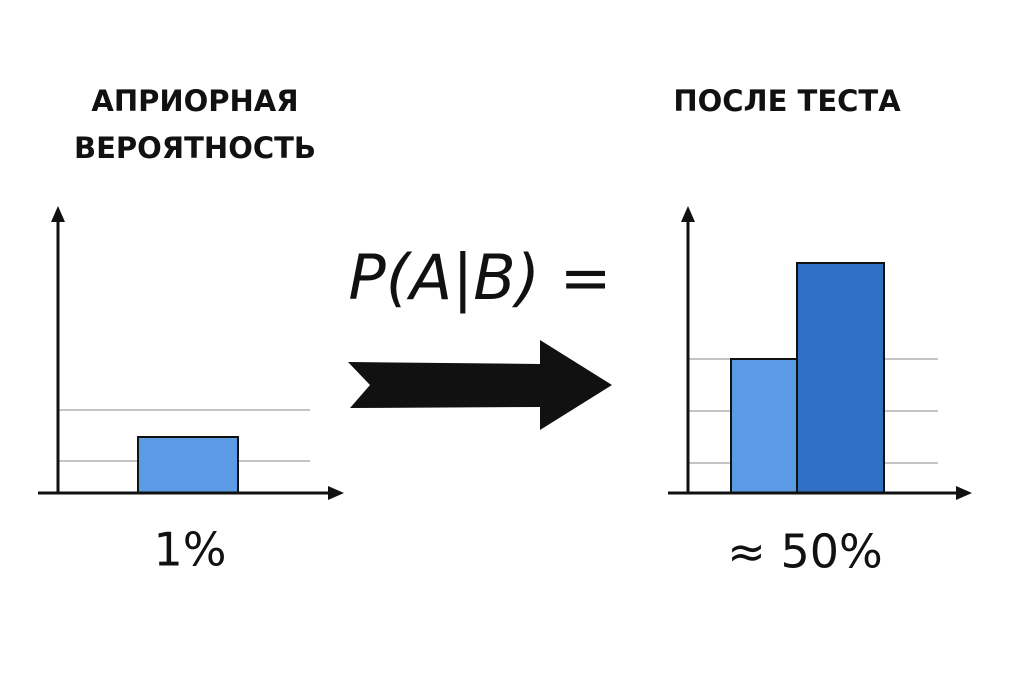 The width and height of the screenshot is (1024, 687). Describe the element at coordinates (195, 148) in the screenshot. I see `left-title: ВЕРОЯТНОСТЬ` at that location.